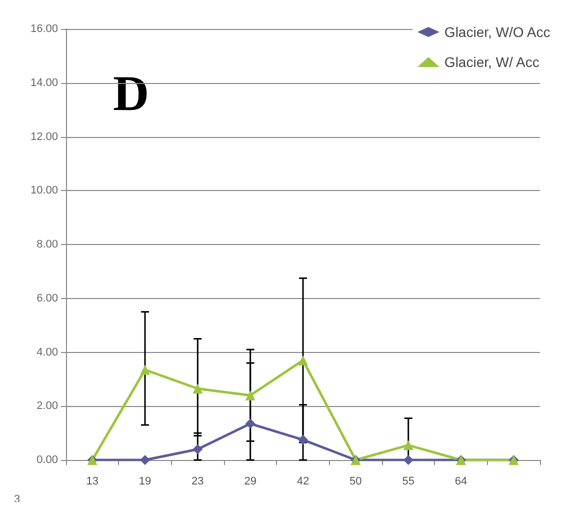  What do you see at coordinates (92, 482) in the screenshot?
I see `x-tick-label: 13` at bounding box center [92, 482].